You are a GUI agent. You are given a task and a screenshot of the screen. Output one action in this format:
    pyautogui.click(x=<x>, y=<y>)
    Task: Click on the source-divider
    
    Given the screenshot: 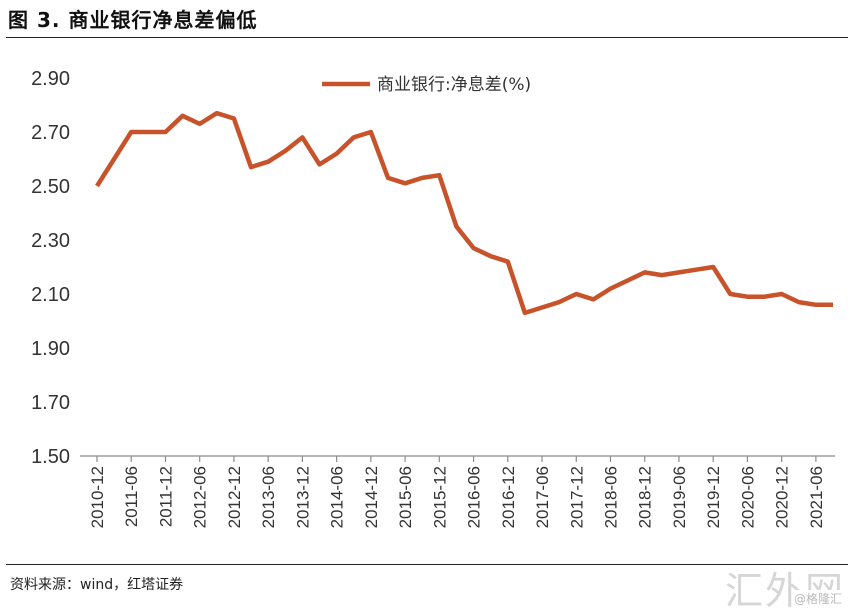 What is the action you would take?
    pyautogui.click(x=427, y=564)
    